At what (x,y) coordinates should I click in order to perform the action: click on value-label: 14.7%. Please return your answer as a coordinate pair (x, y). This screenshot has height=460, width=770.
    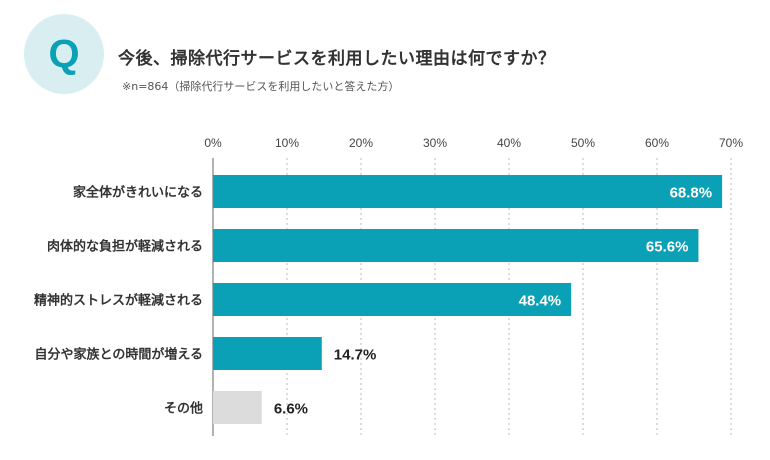
    Looking at the image, I should click on (355, 355).